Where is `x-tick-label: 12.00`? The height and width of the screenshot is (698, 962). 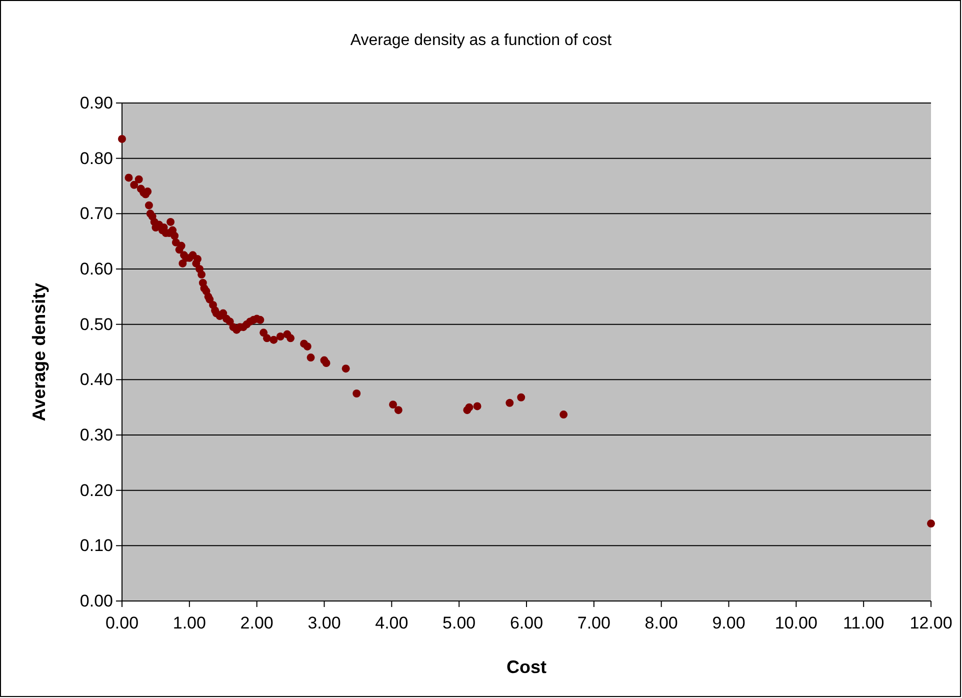 x-tick-label: 12.00 is located at coordinates (931, 623).